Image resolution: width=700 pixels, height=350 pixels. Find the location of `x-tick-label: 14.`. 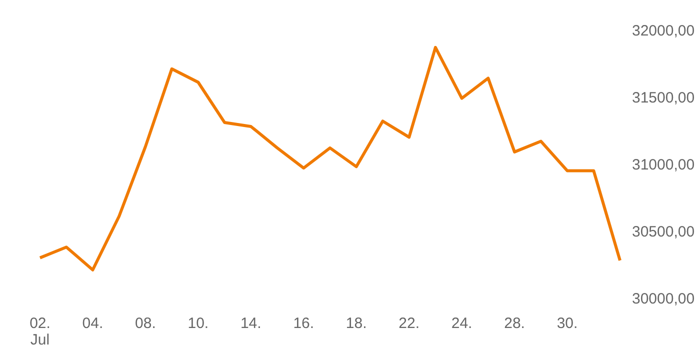

x-tick-label: 14. is located at coordinates (251, 323).